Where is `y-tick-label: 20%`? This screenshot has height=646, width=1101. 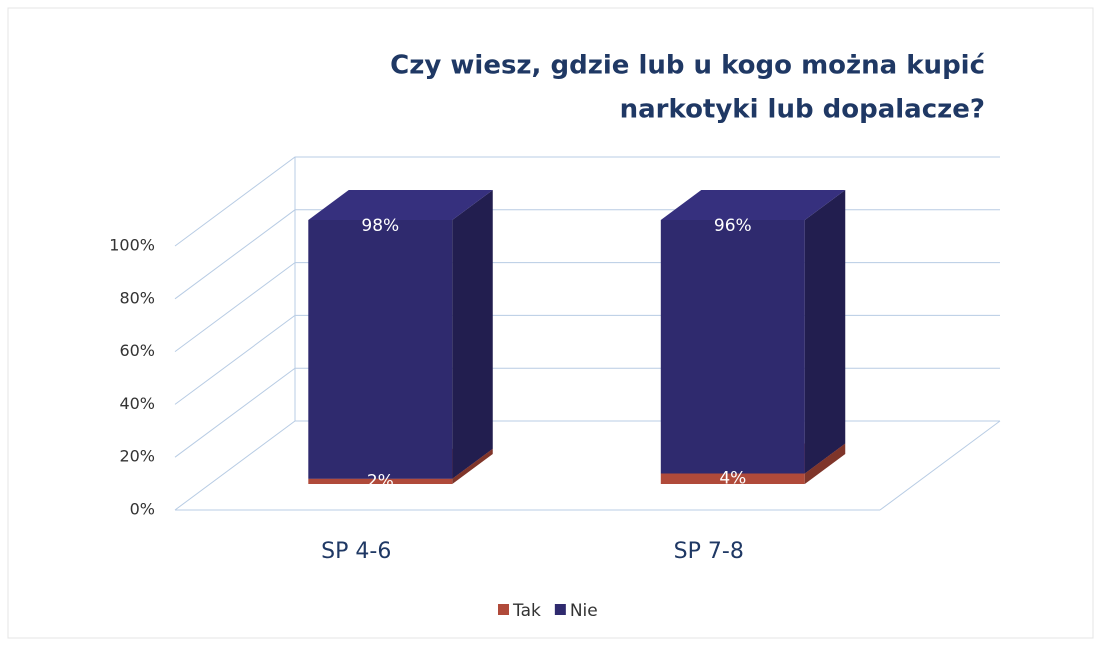 y-tick-label: 20% is located at coordinates (137, 456).